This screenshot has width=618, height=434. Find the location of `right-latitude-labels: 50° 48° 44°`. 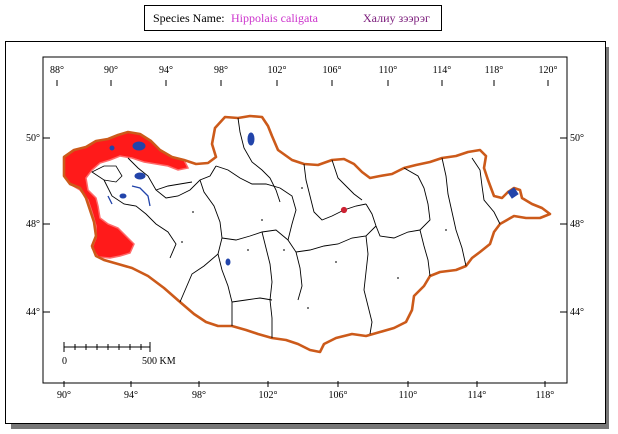

right-latitude-labels: 50° 48° 44° is located at coordinates (577, 225).